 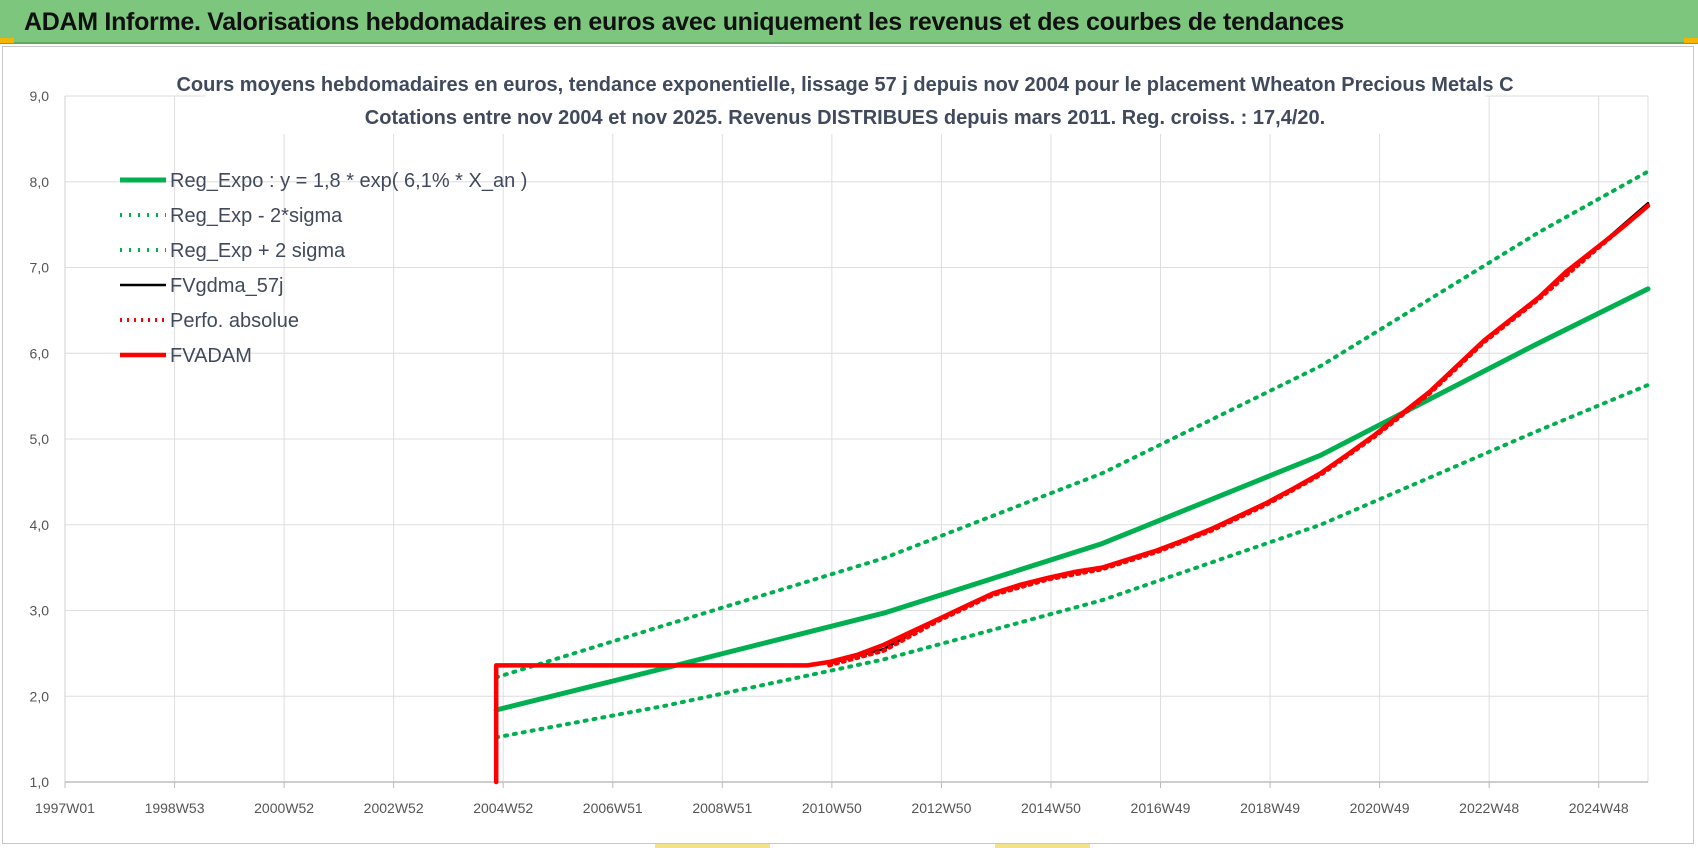 I want to click on x-tick-label: 2014W50, so click(x=1051, y=808).